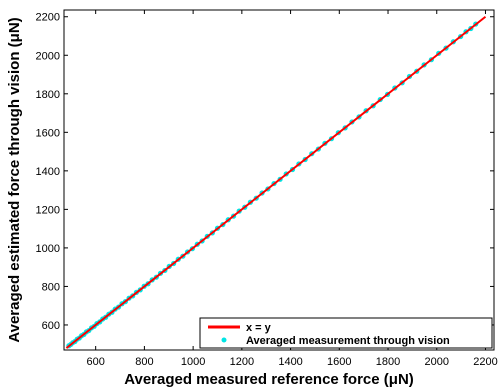 The image size is (503, 392). What do you see at coordinates (51, 287) in the screenshot?
I see `y-tick-label: 800` at bounding box center [51, 287].